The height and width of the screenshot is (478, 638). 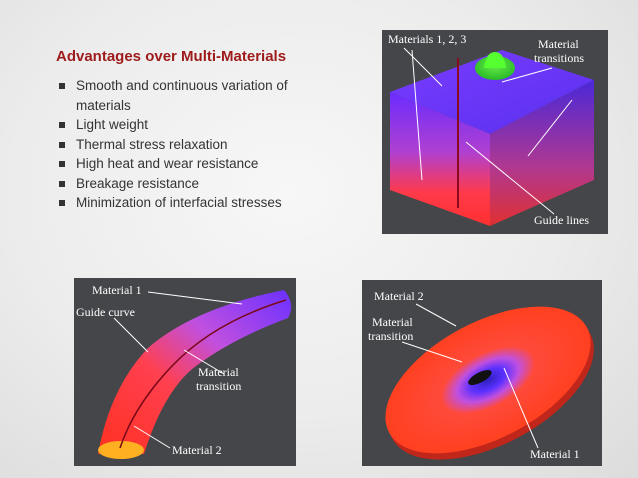 I want to click on bullet-item: Minimization of interfacial stresses, so click(x=191, y=203).